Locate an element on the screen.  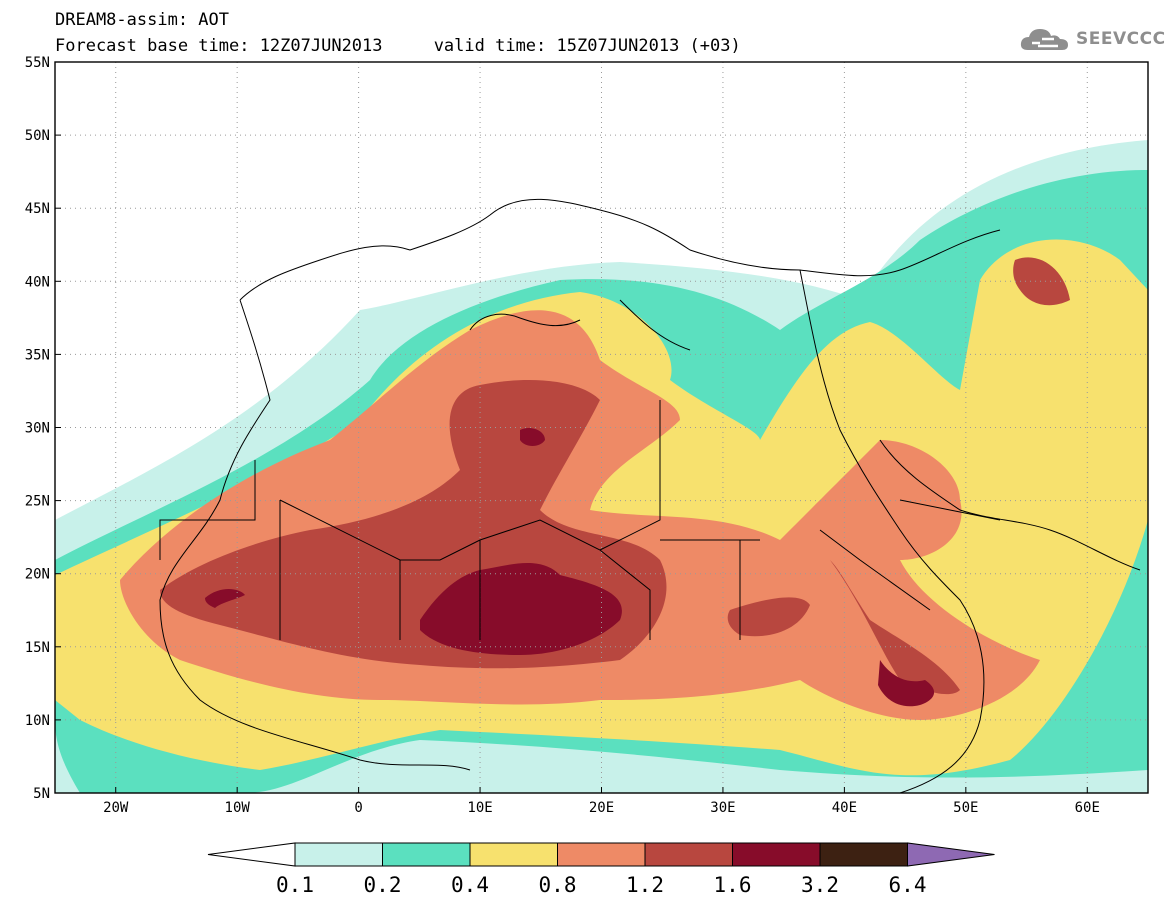
seevccc-logo: SEEVCCC is located at coordinates (1091, 39).